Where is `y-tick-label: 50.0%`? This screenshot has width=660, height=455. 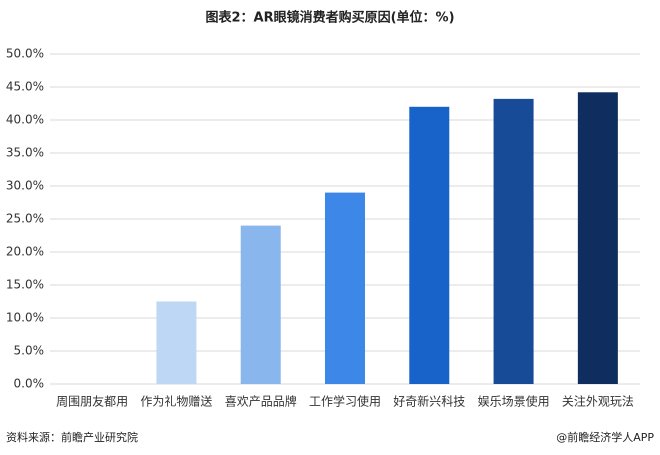 y-tick-label: 50.0% is located at coordinates (25, 54).